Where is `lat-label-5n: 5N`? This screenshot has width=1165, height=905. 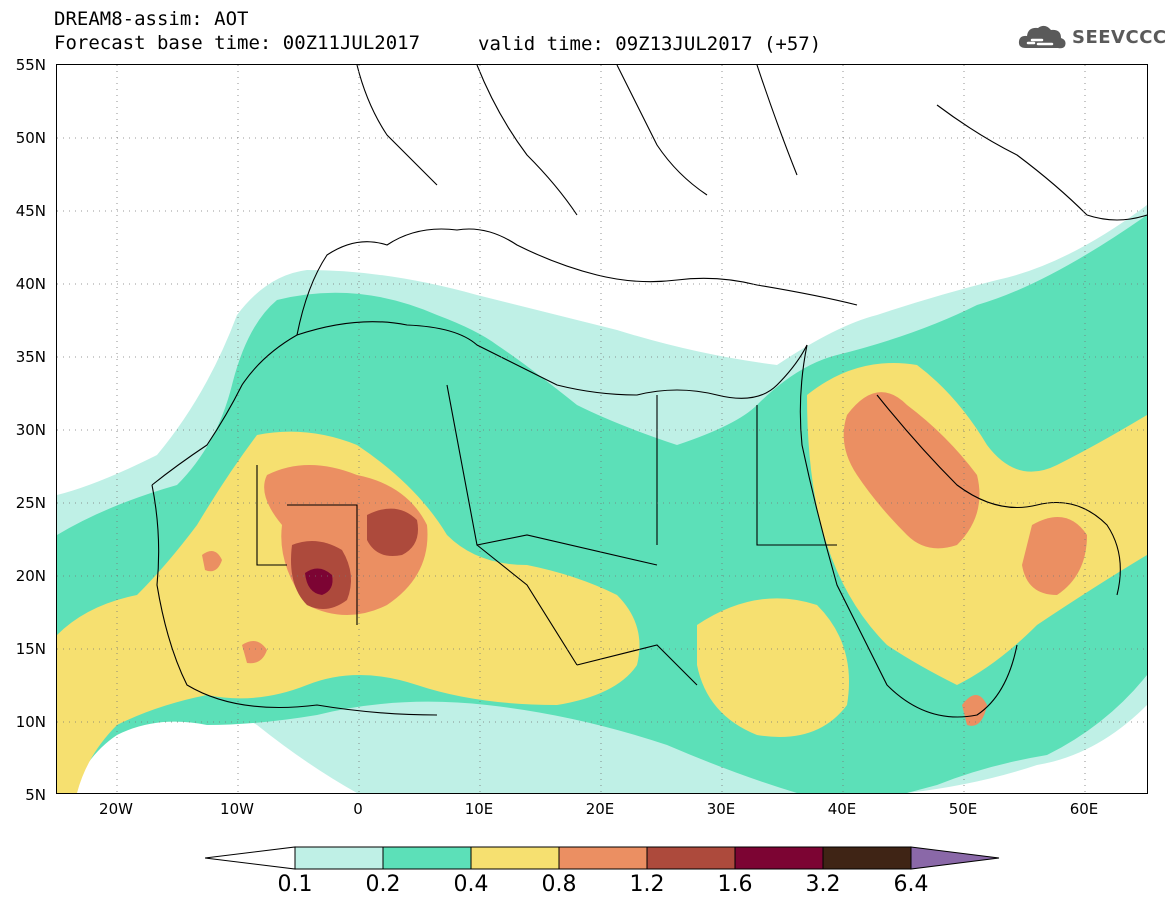
lat-label-5n: 5N is located at coordinates (35, 795).